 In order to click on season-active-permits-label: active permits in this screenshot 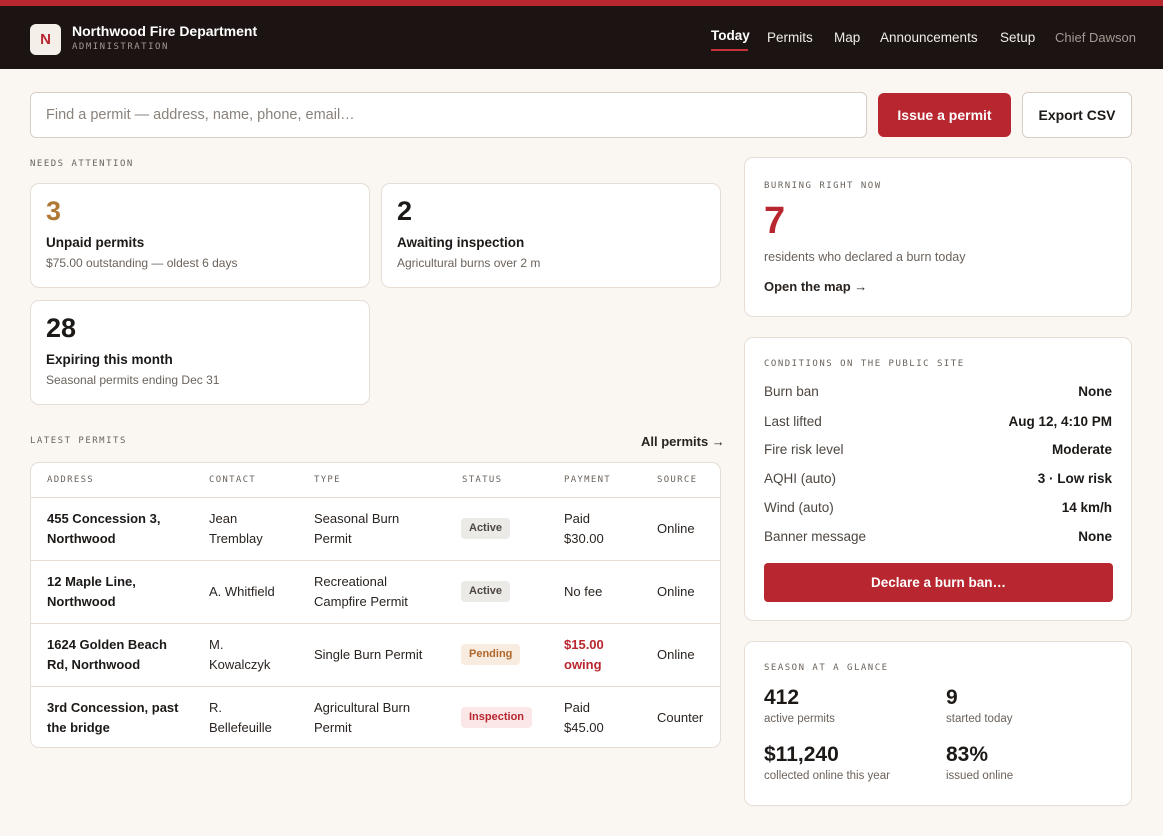, I will do `click(799, 719)`.